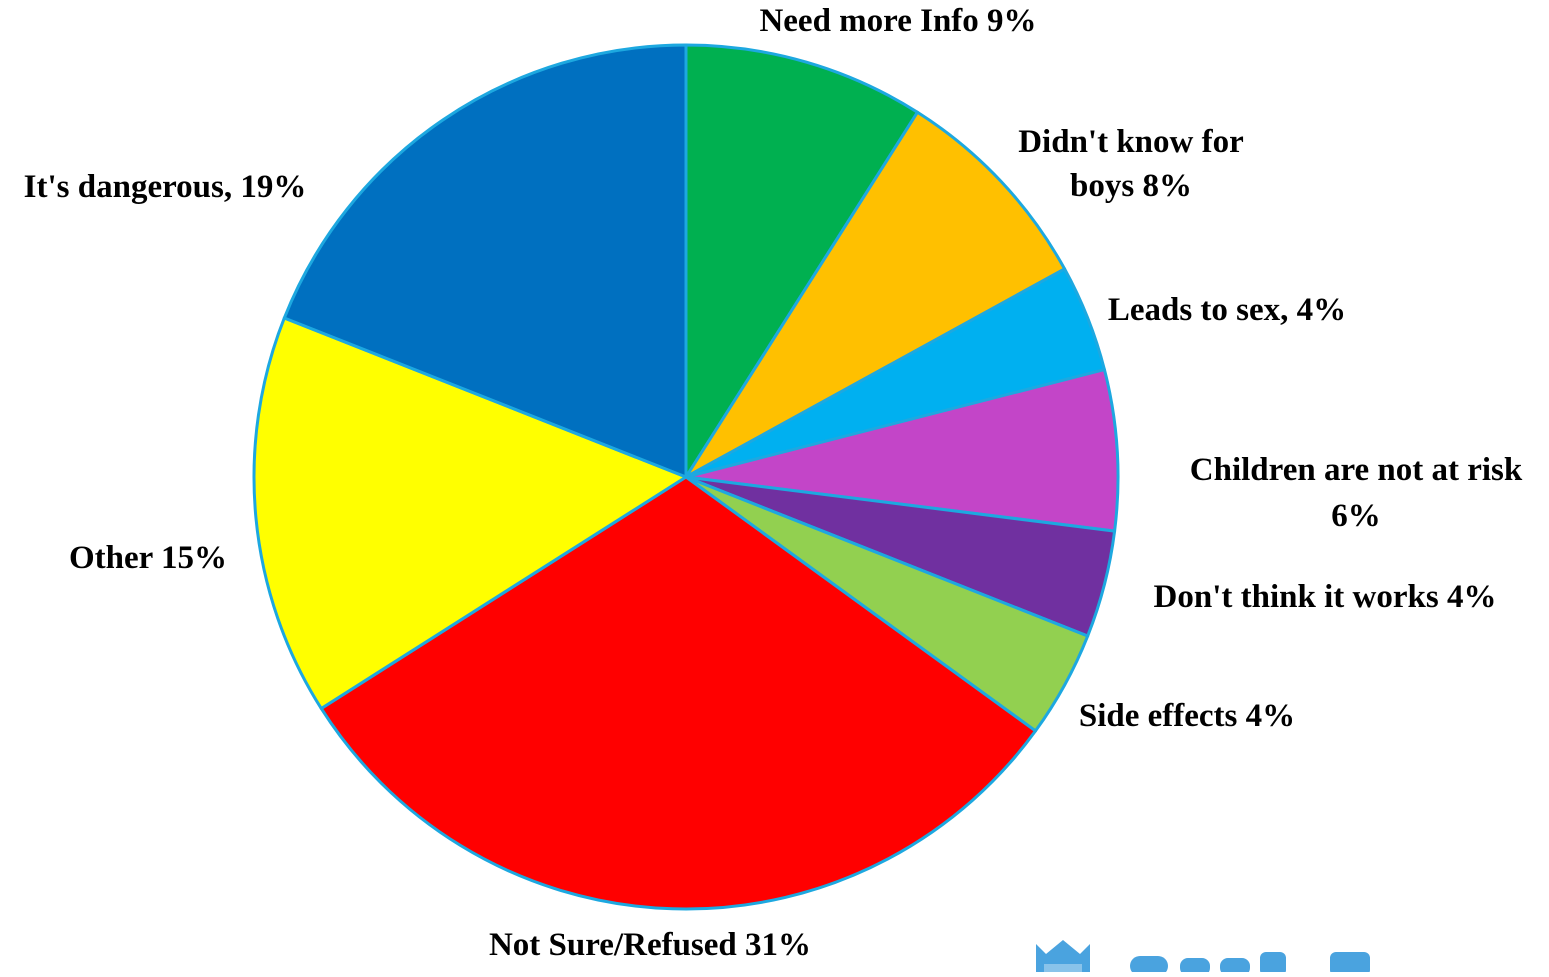  I want to click on logo, so click(1289, 954).